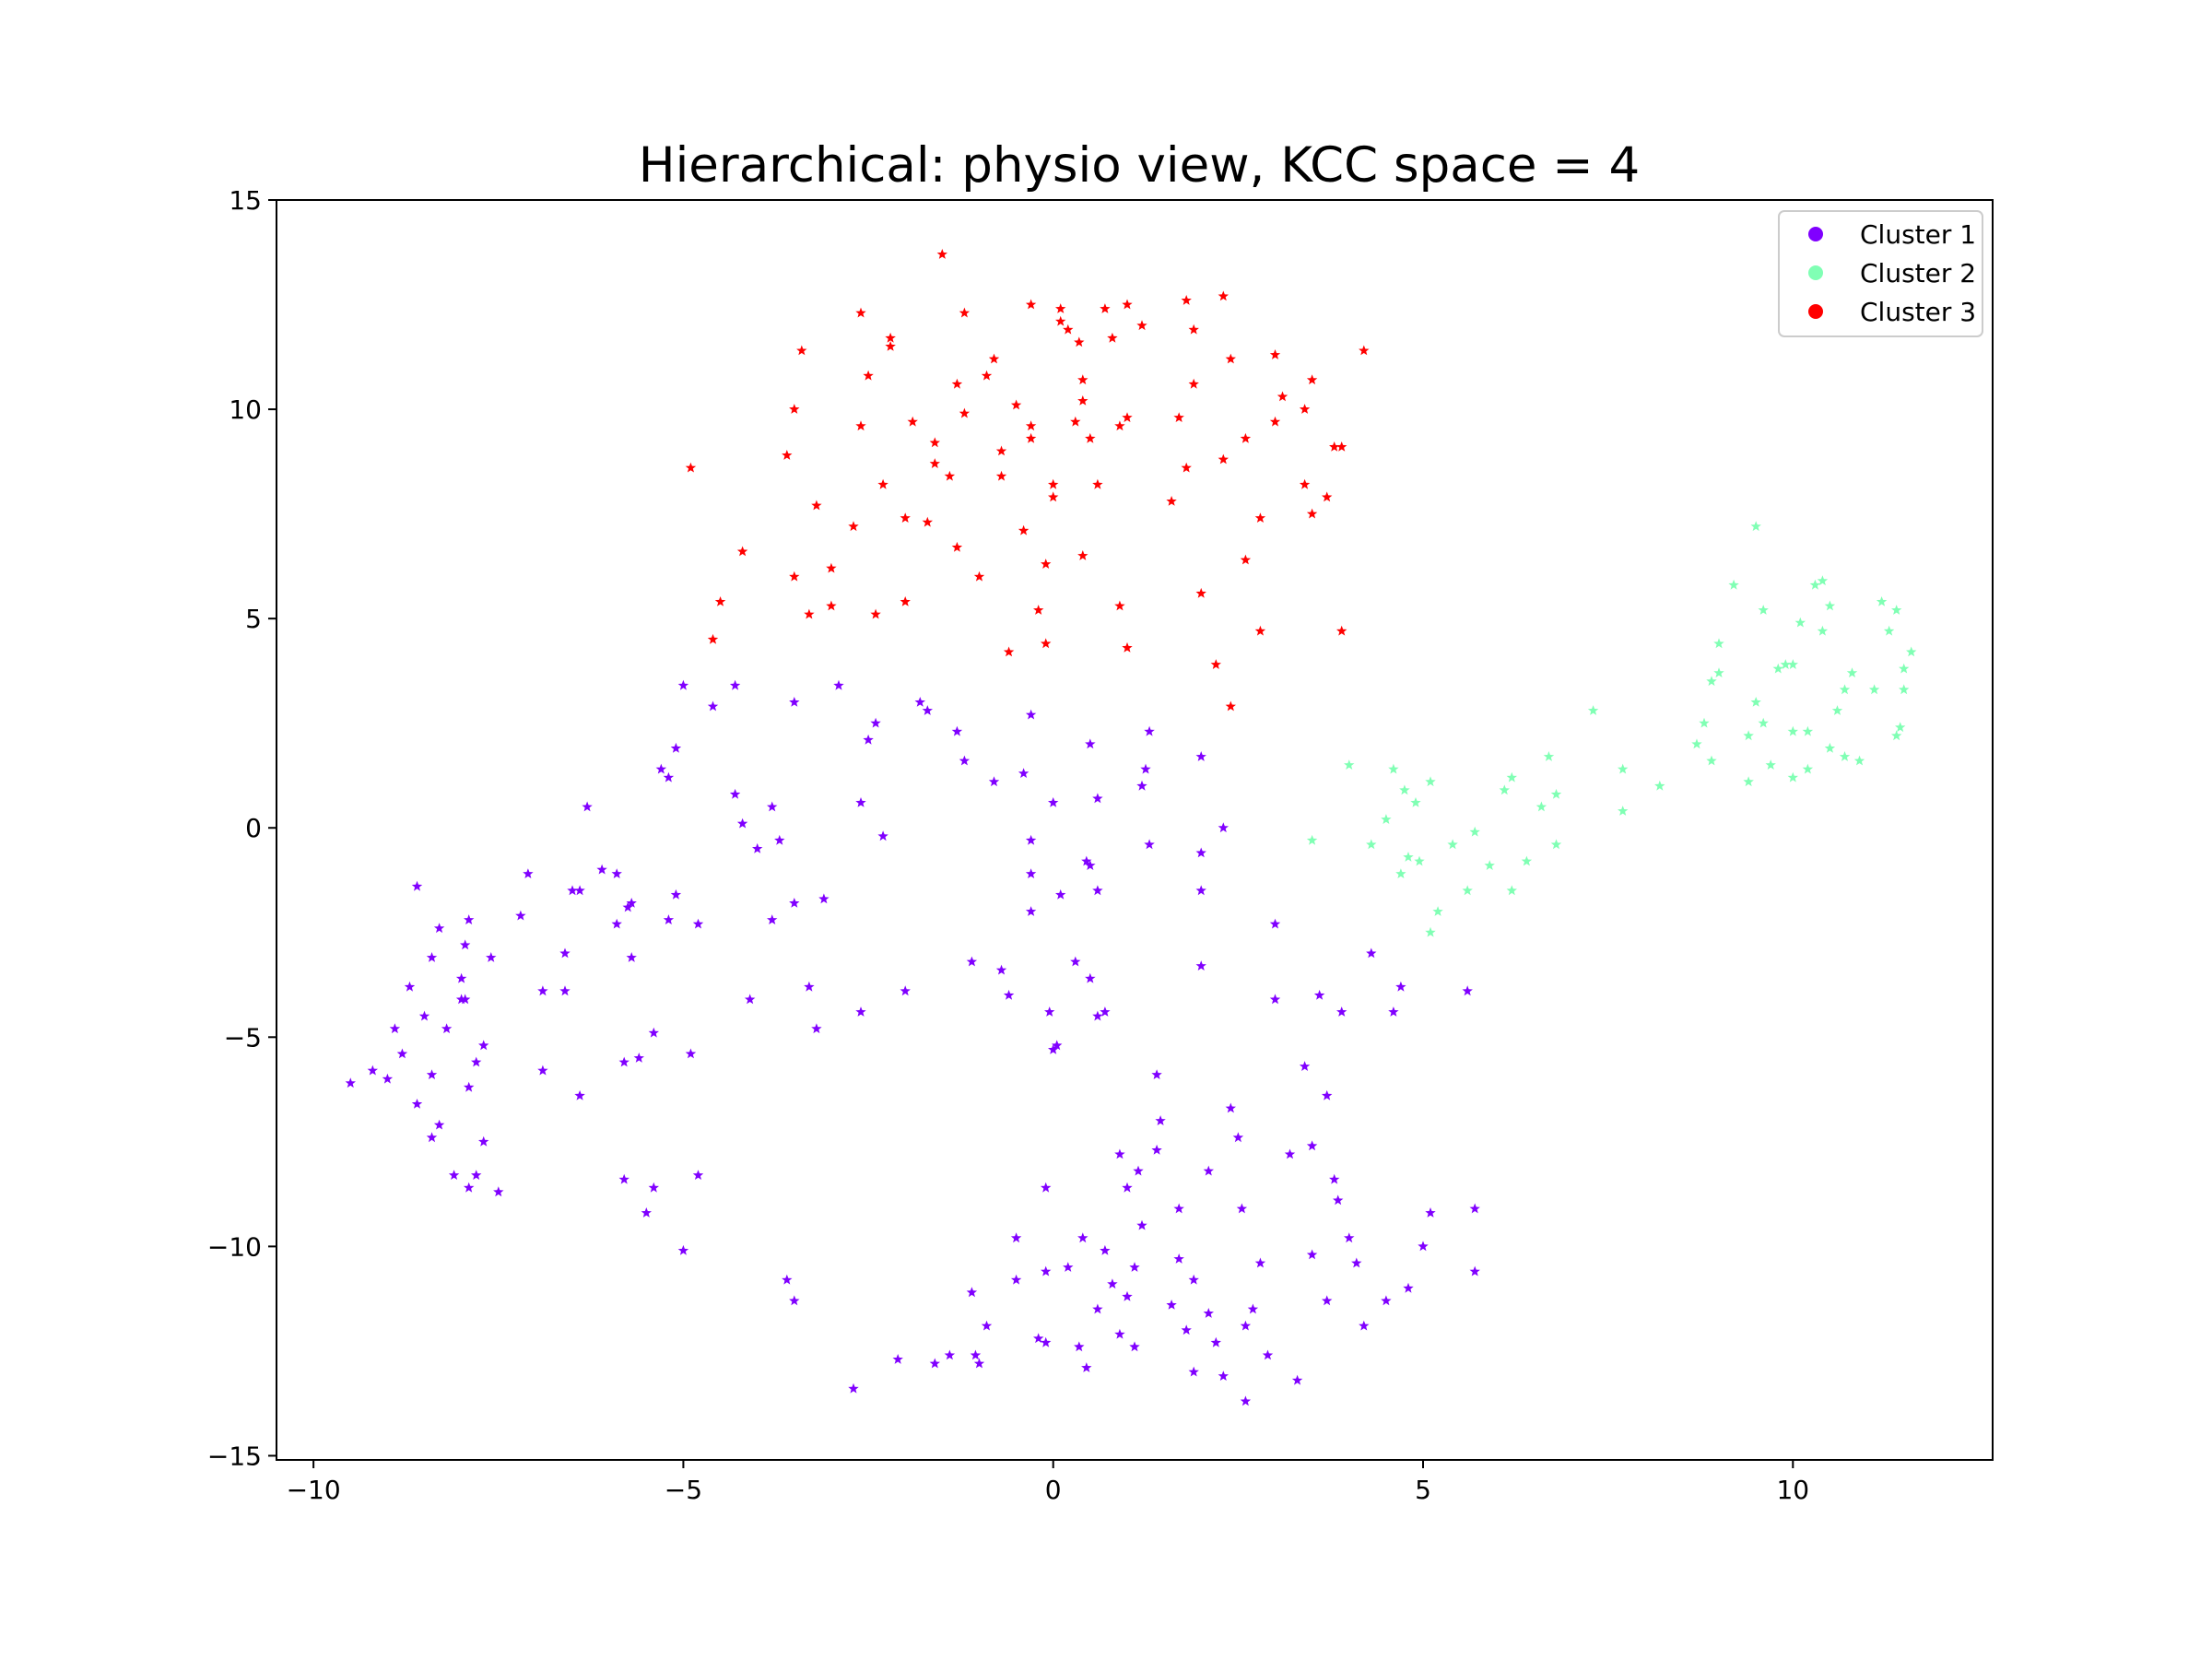 This screenshot has height=1659, width=2212. Describe the element at coordinates (243, 1037) in the screenshot. I see `y-tick-label: −5` at that location.